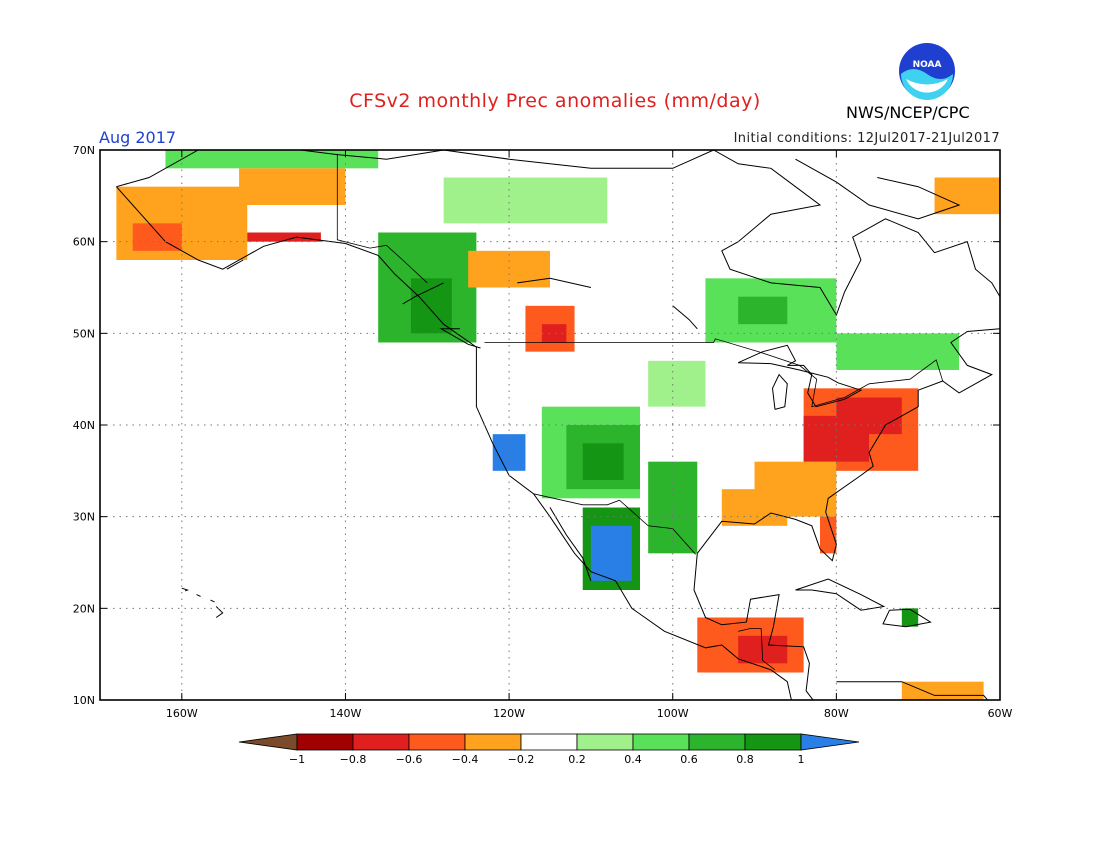 The image size is (1100, 850). Describe the element at coordinates (927, 65) in the screenshot. I see `svg-text: NOAA` at that location.